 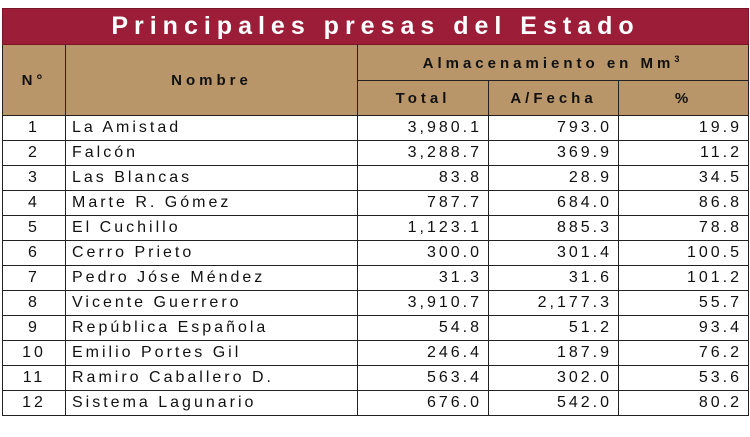 What do you see at coordinates (211, 303) in the screenshot?
I see `cell-name: Vicente Guerrero` at bounding box center [211, 303].